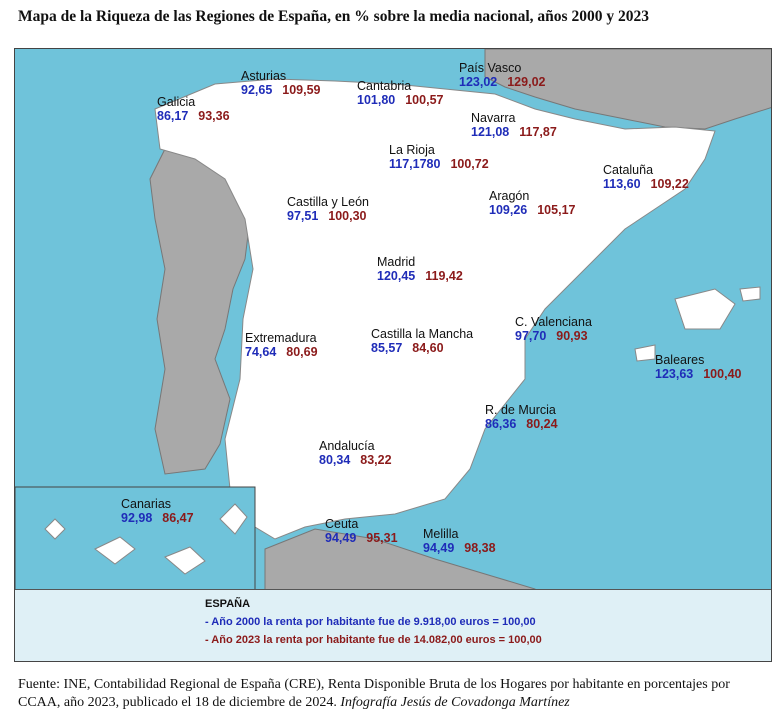  I want to click on galicia-2023: 93,36, so click(214, 116).